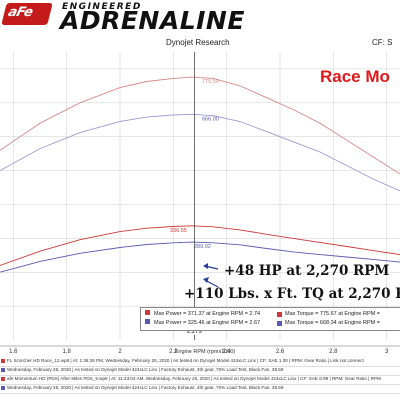 This screenshot has height=400, width=400. I want to click on brand-subtitle: ENGINEERED, so click(102, 7).